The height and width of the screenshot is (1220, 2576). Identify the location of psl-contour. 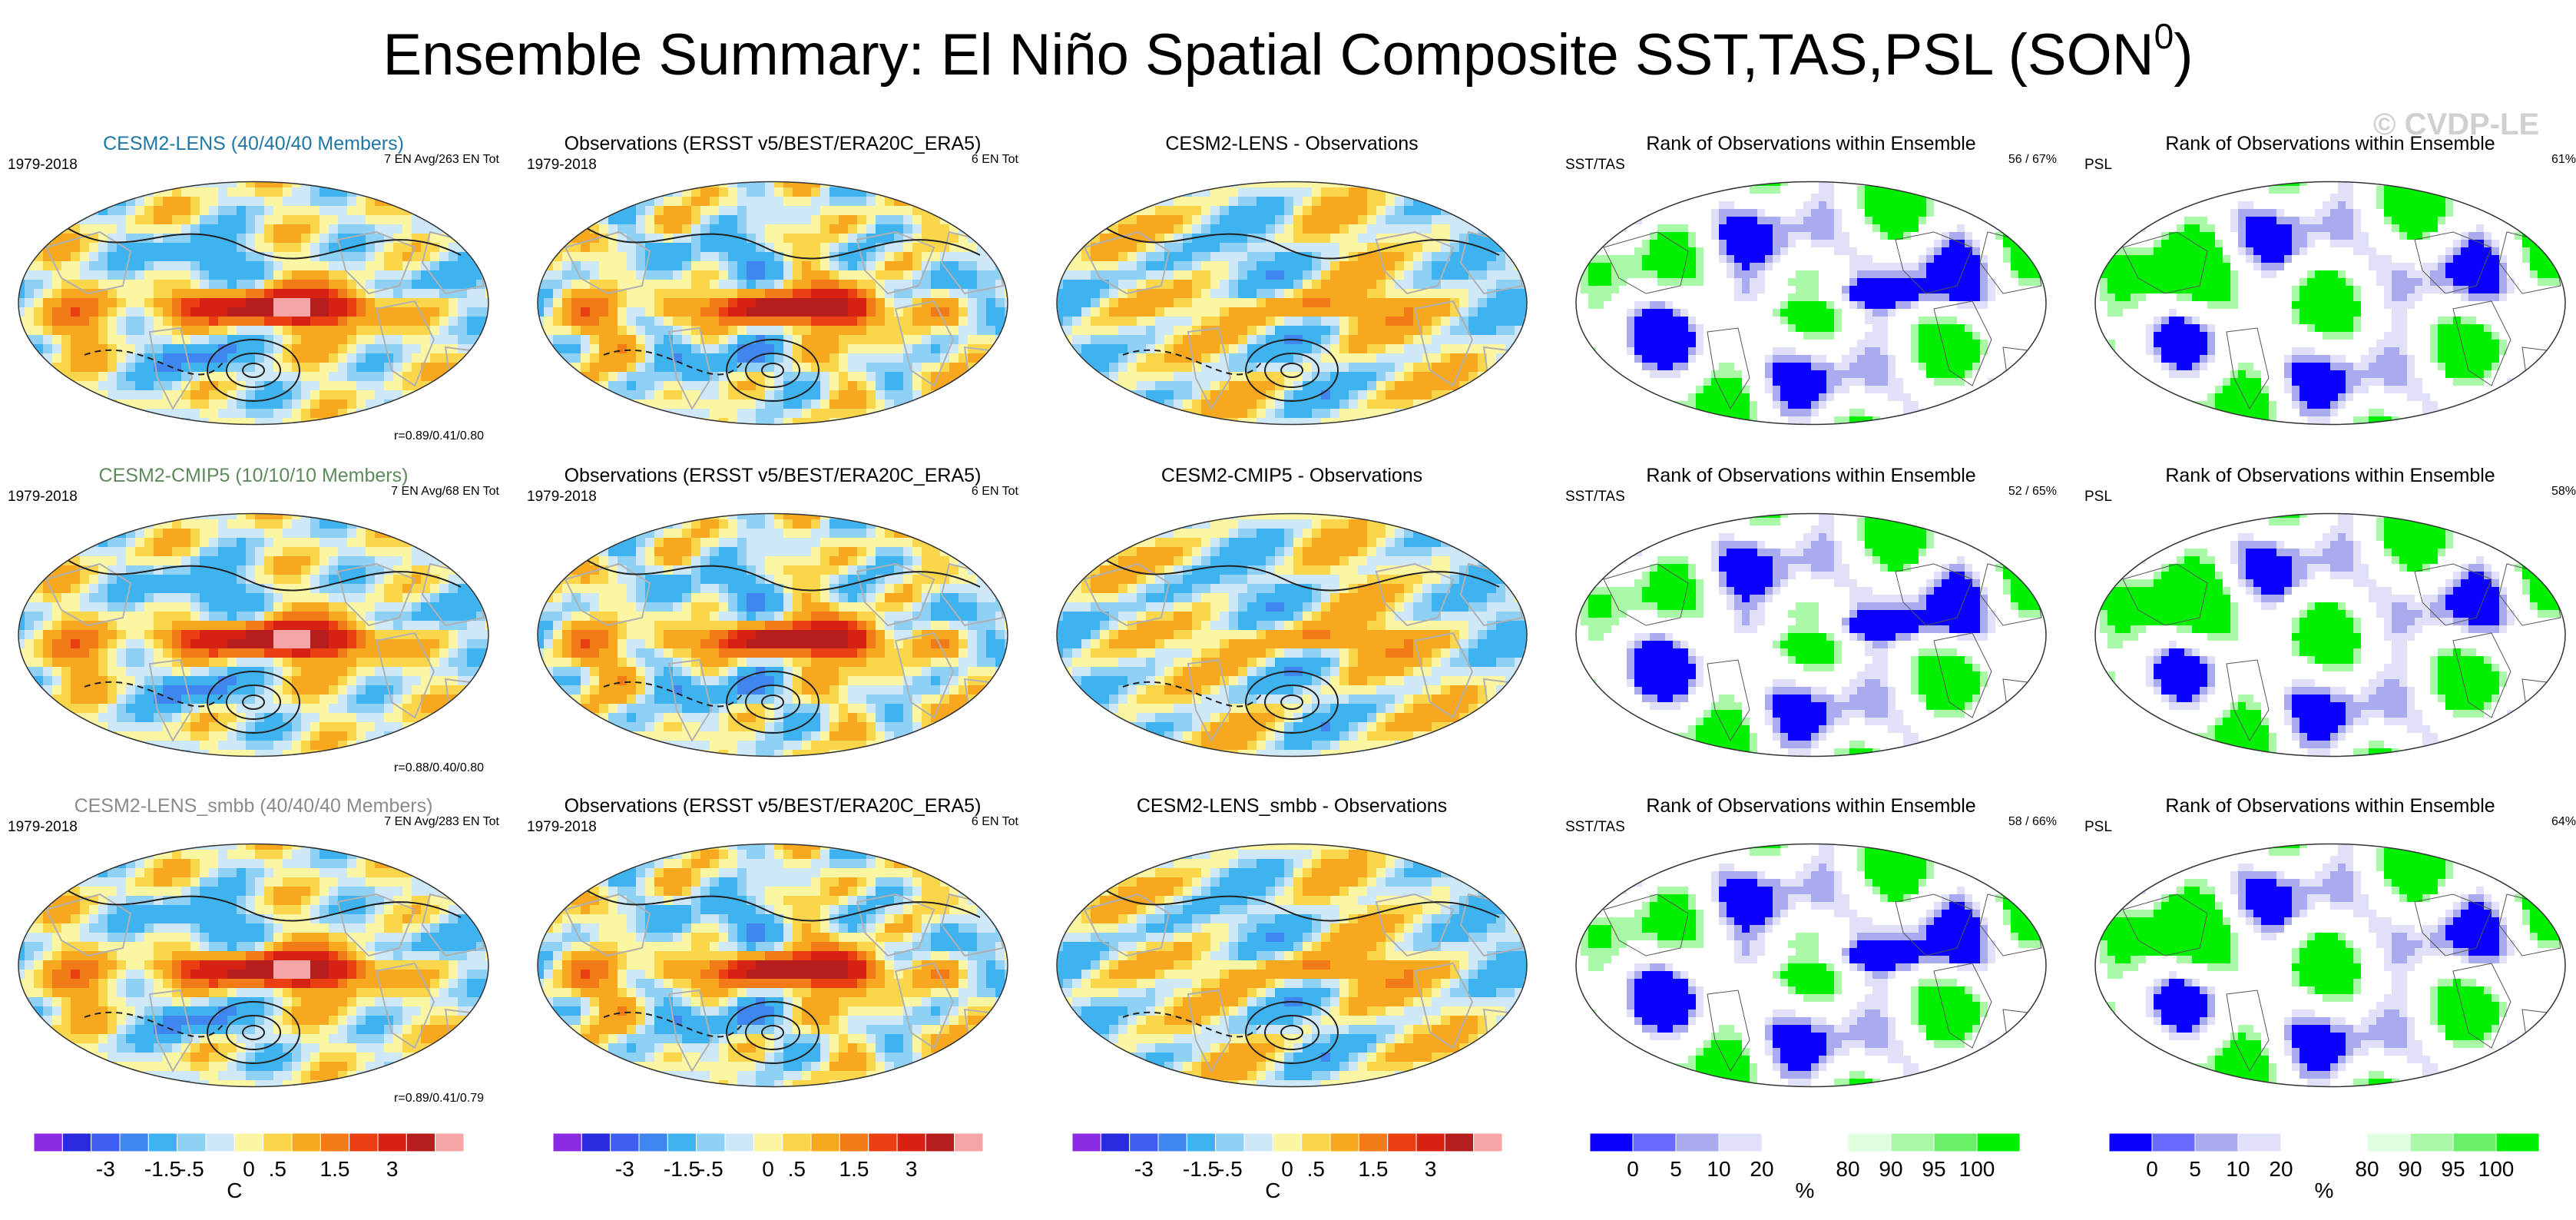
(772, 370).